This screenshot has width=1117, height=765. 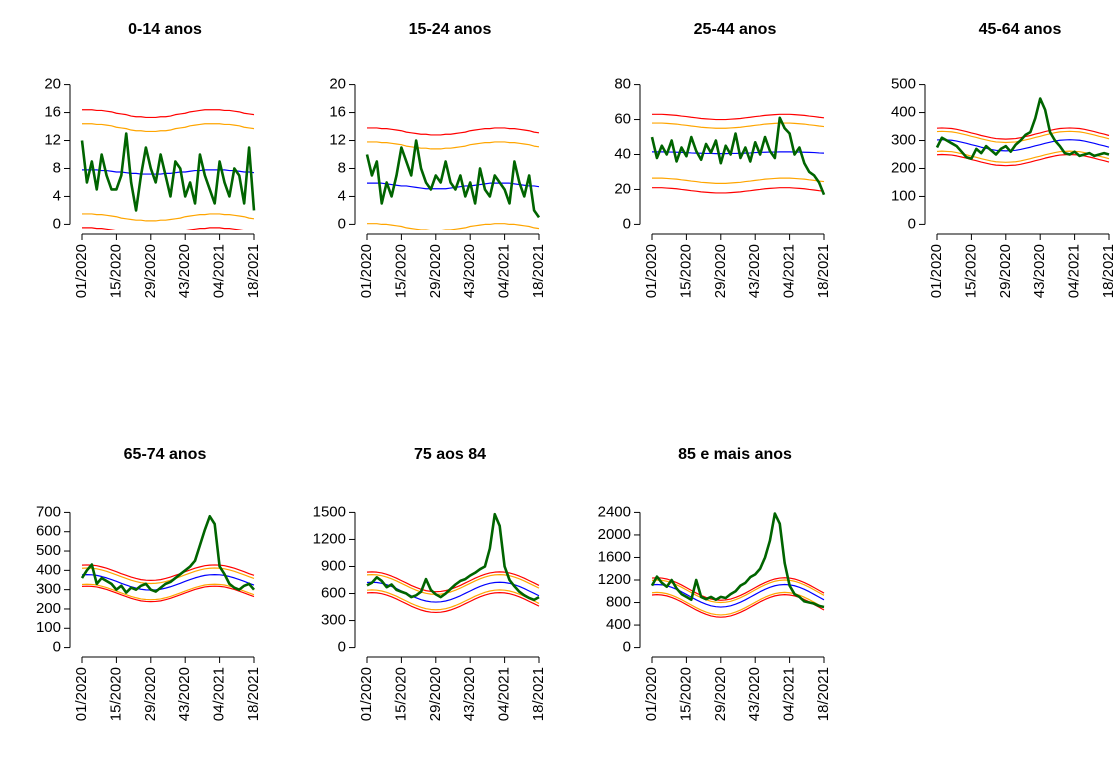 I want to click on y-tick-label: 2400, so click(x=614, y=511).